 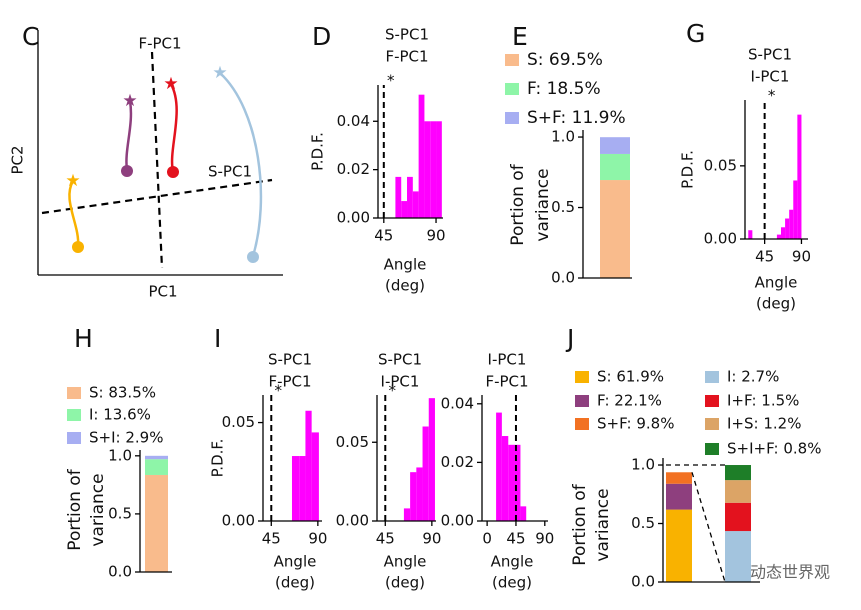 What do you see at coordinates (230, 172) in the screenshot?
I see `line-label: S-PC1` at bounding box center [230, 172].